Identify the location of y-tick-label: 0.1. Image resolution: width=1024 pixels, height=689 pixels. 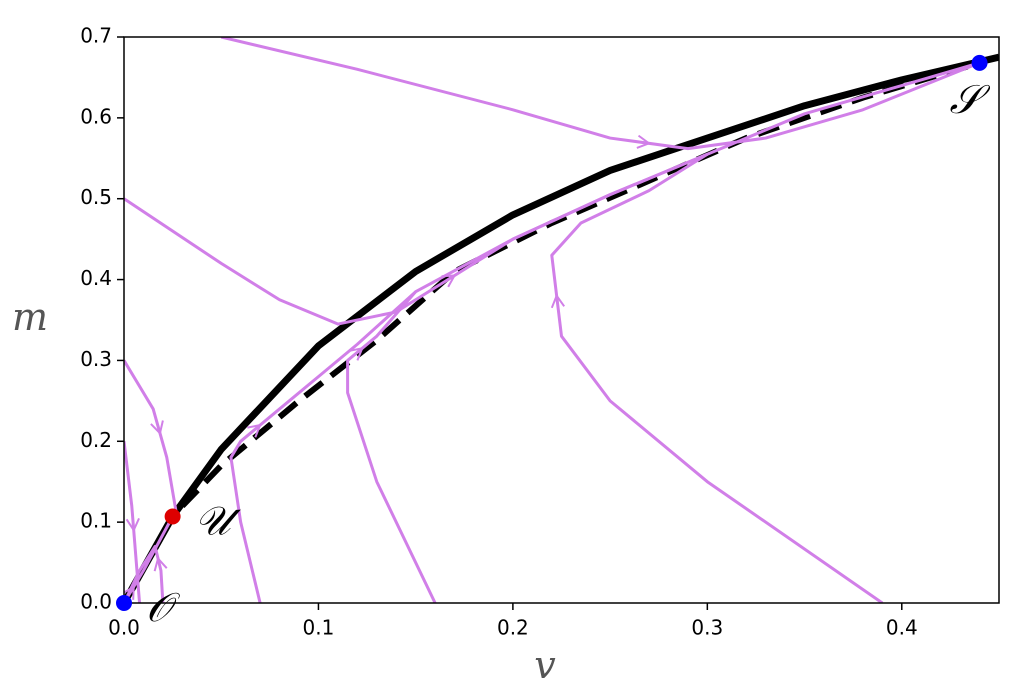
(96, 521).